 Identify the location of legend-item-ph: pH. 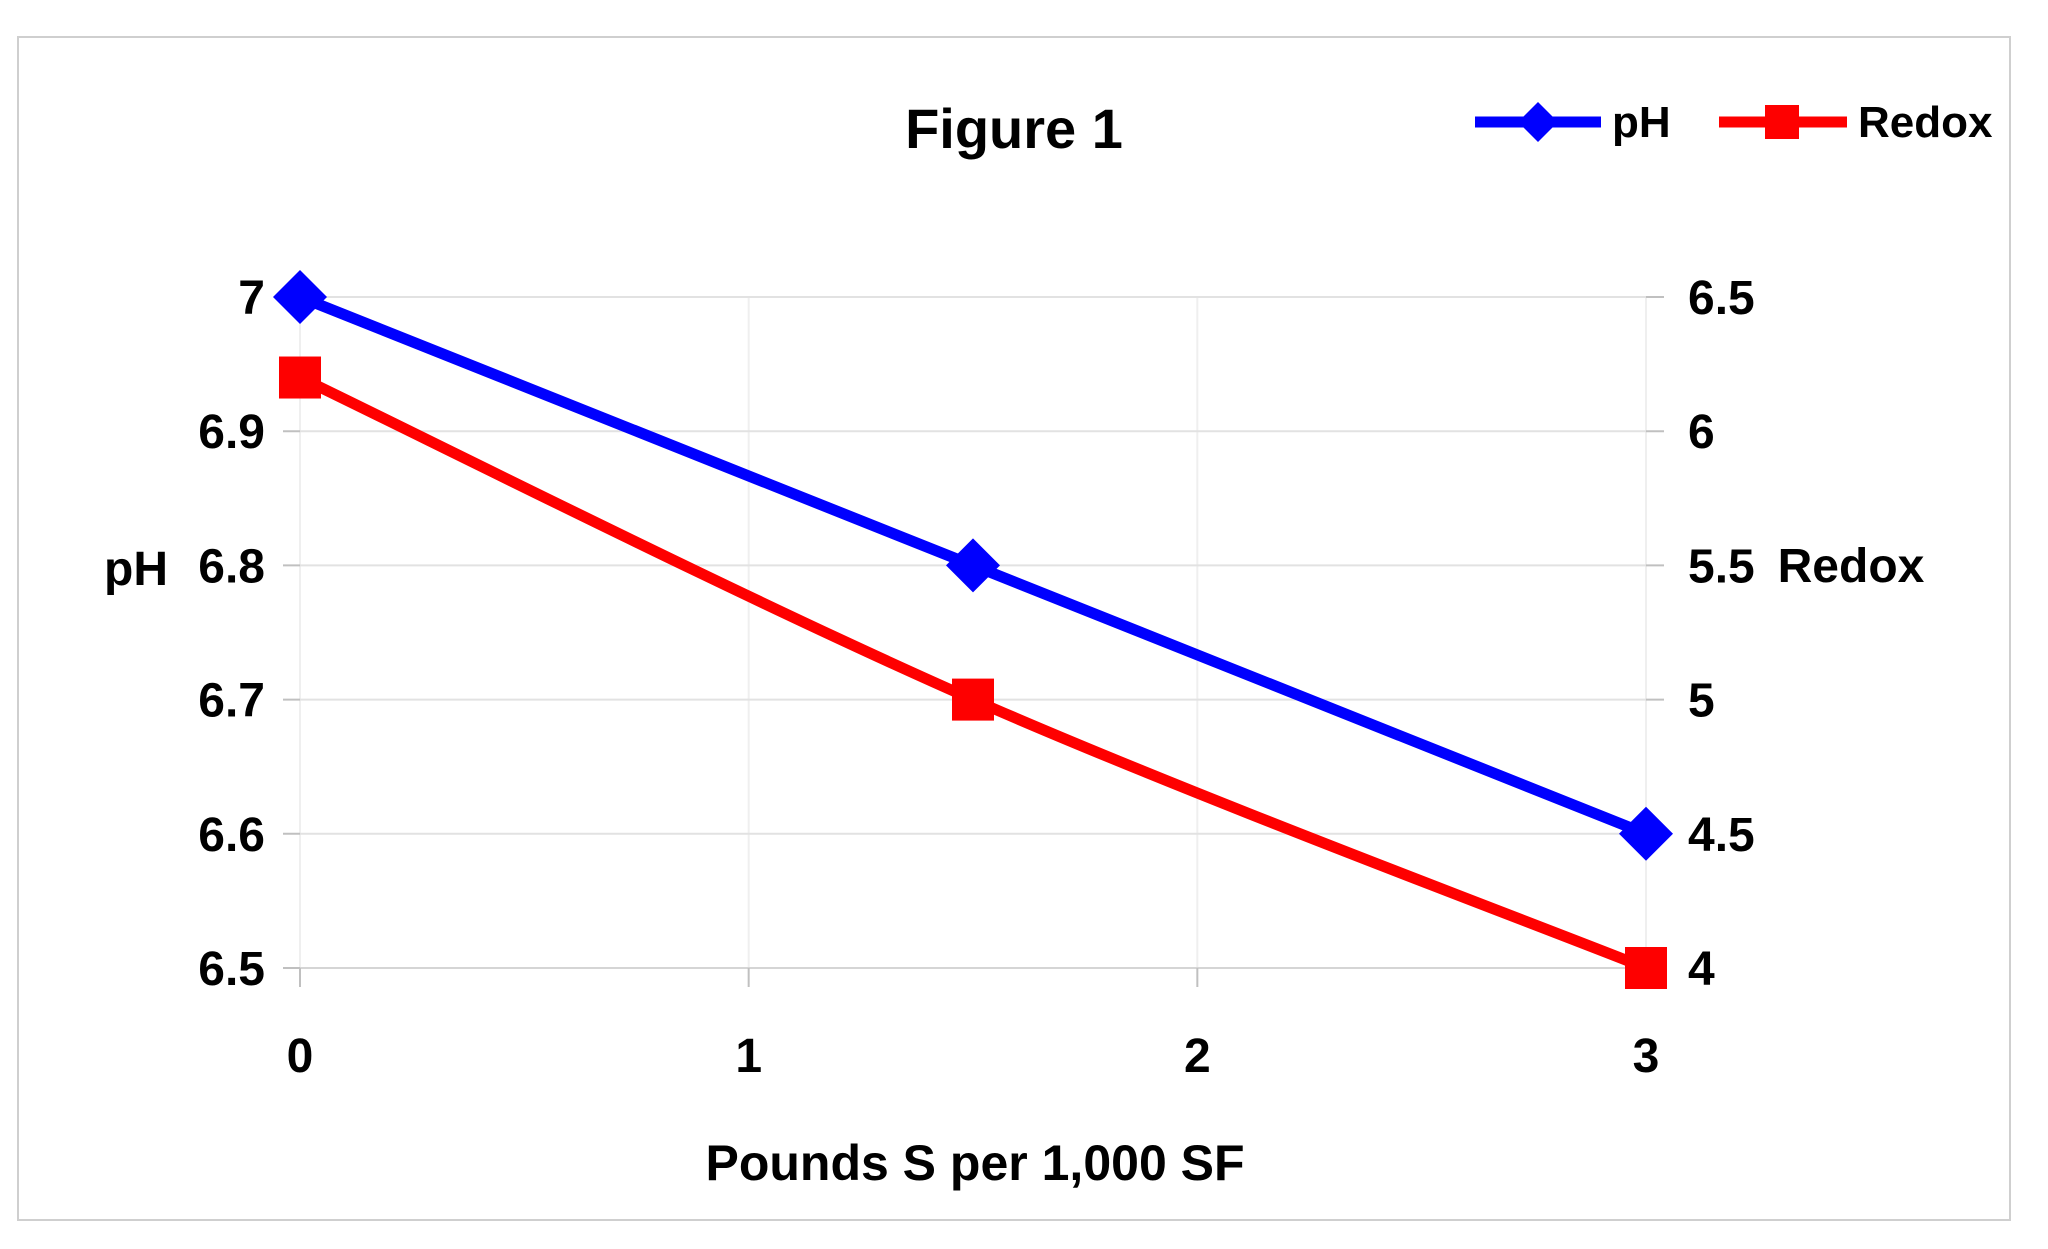
(1573, 122).